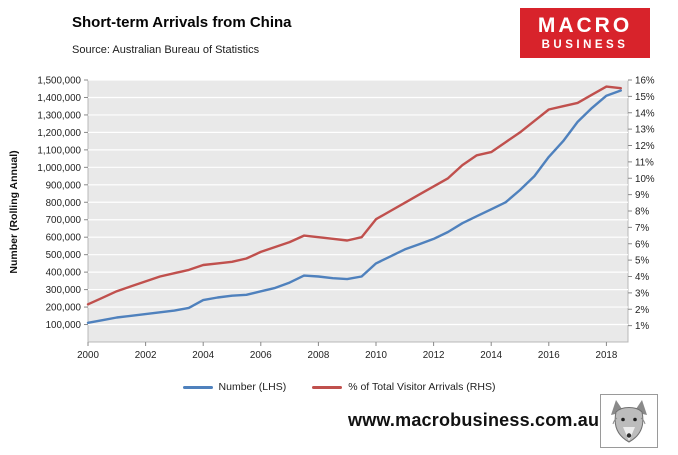 The width and height of the screenshot is (678, 455). Describe the element at coordinates (64, 238) in the screenshot. I see `left-axis-tick-label: 600,000` at that location.